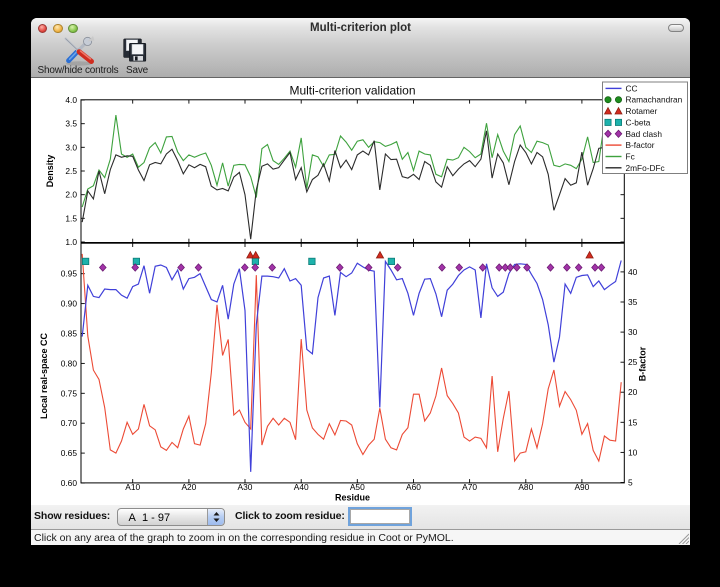 The width and height of the screenshot is (720, 587). What do you see at coordinates (69, 453) in the screenshot?
I see `svg-text: 0.65` at bounding box center [69, 453].